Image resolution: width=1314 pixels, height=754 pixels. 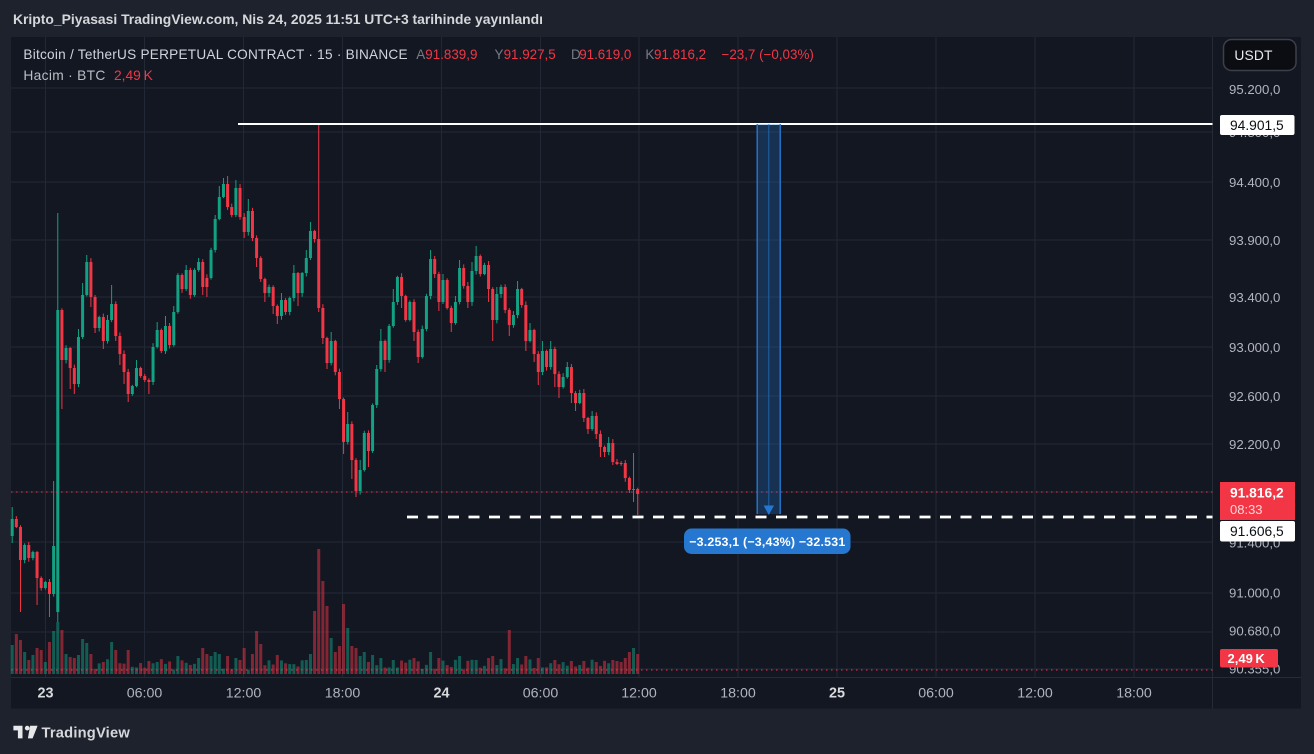 I want to click on svg-text: 93.400,0, so click(x=1254, y=297).